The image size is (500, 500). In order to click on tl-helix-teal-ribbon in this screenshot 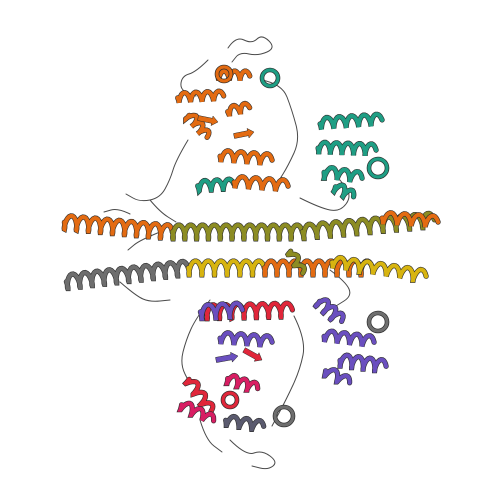, I will do `click(215, 186)`.